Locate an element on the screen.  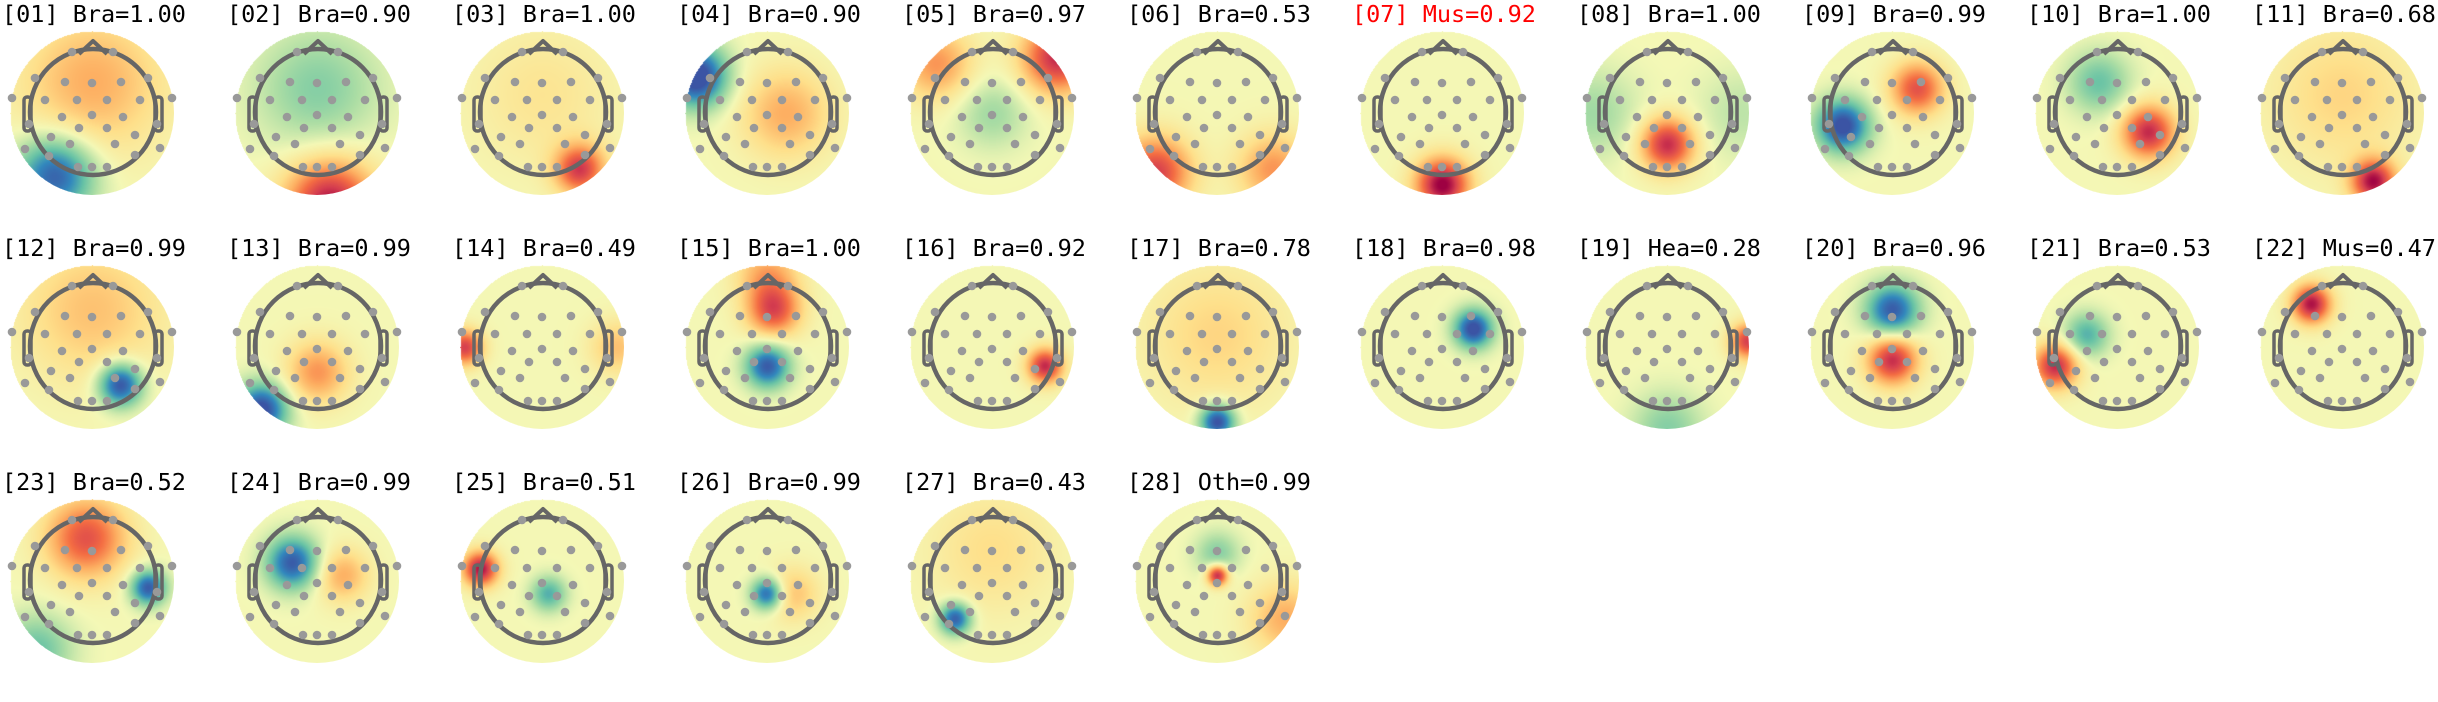
topomap-title: [20] Bra=0.96 is located at coordinates (1894, 248).